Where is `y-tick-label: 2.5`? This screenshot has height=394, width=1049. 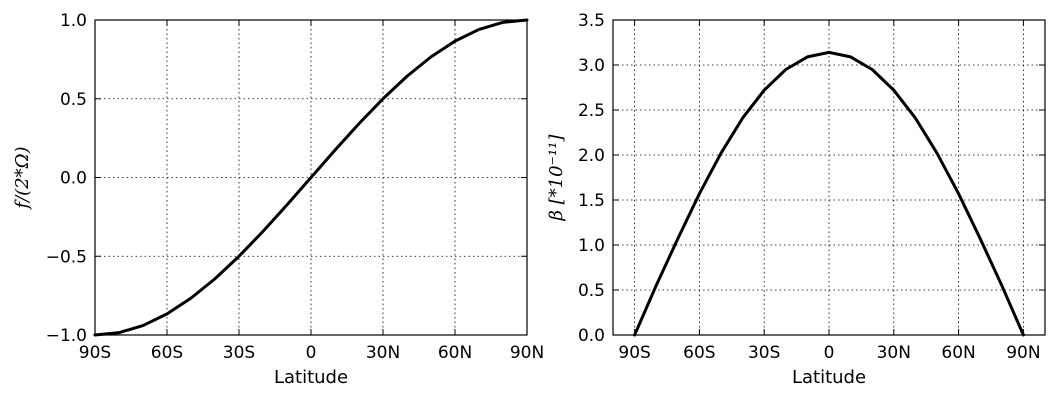 y-tick-label: 2.5 is located at coordinates (591, 111).